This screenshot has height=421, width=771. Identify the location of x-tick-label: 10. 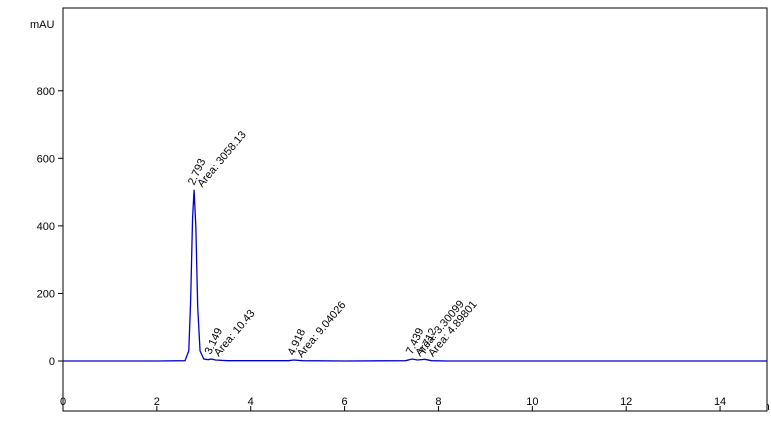
(532, 402).